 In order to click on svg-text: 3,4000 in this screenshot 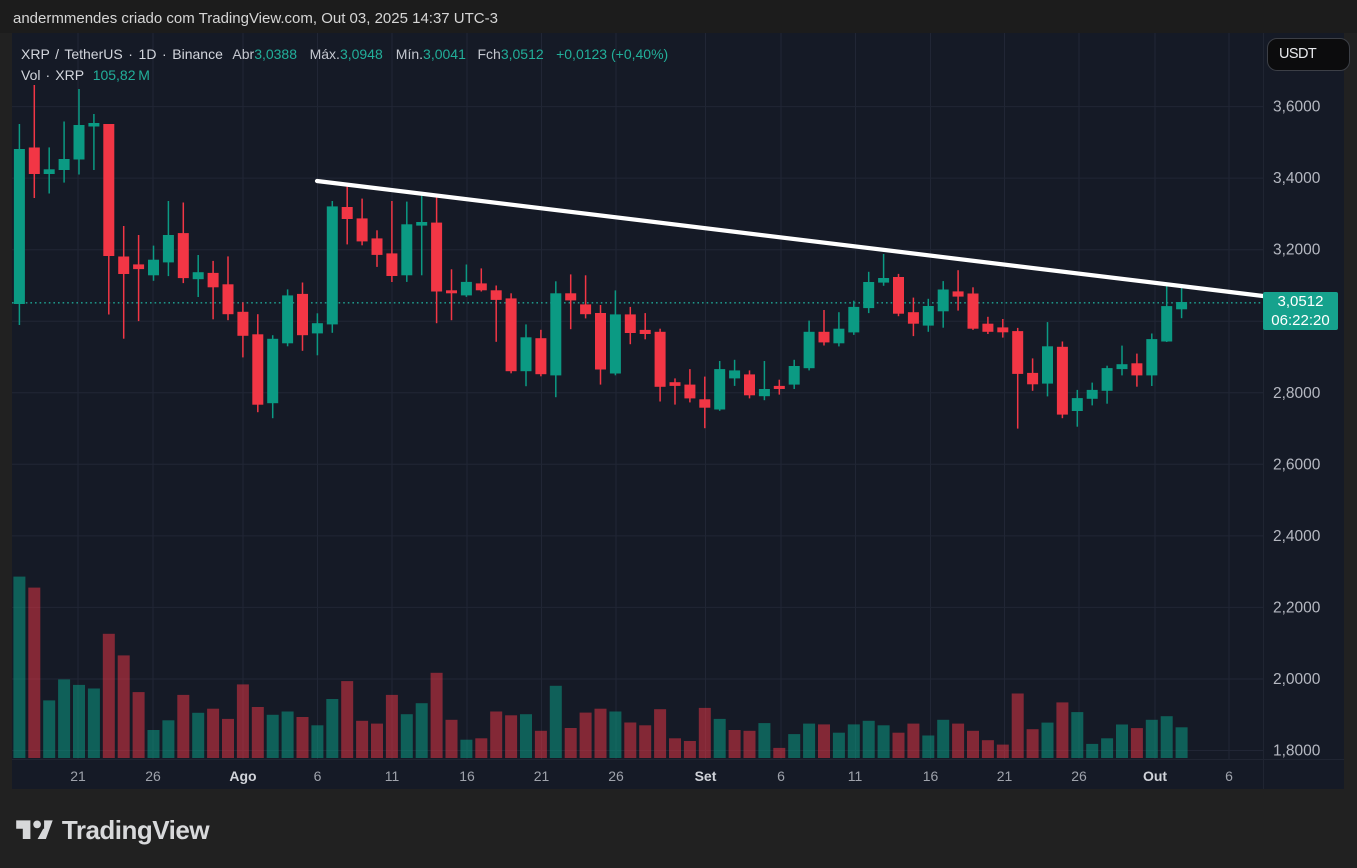, I will do `click(1297, 178)`.